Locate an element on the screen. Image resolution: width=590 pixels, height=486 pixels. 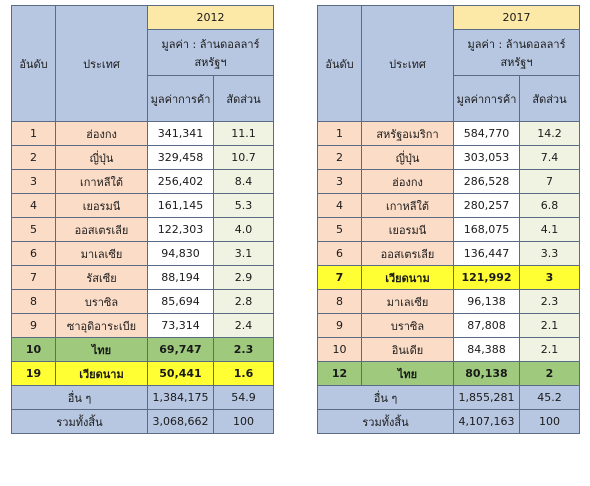
value-cell: 584,770 is located at coordinates (486, 133).